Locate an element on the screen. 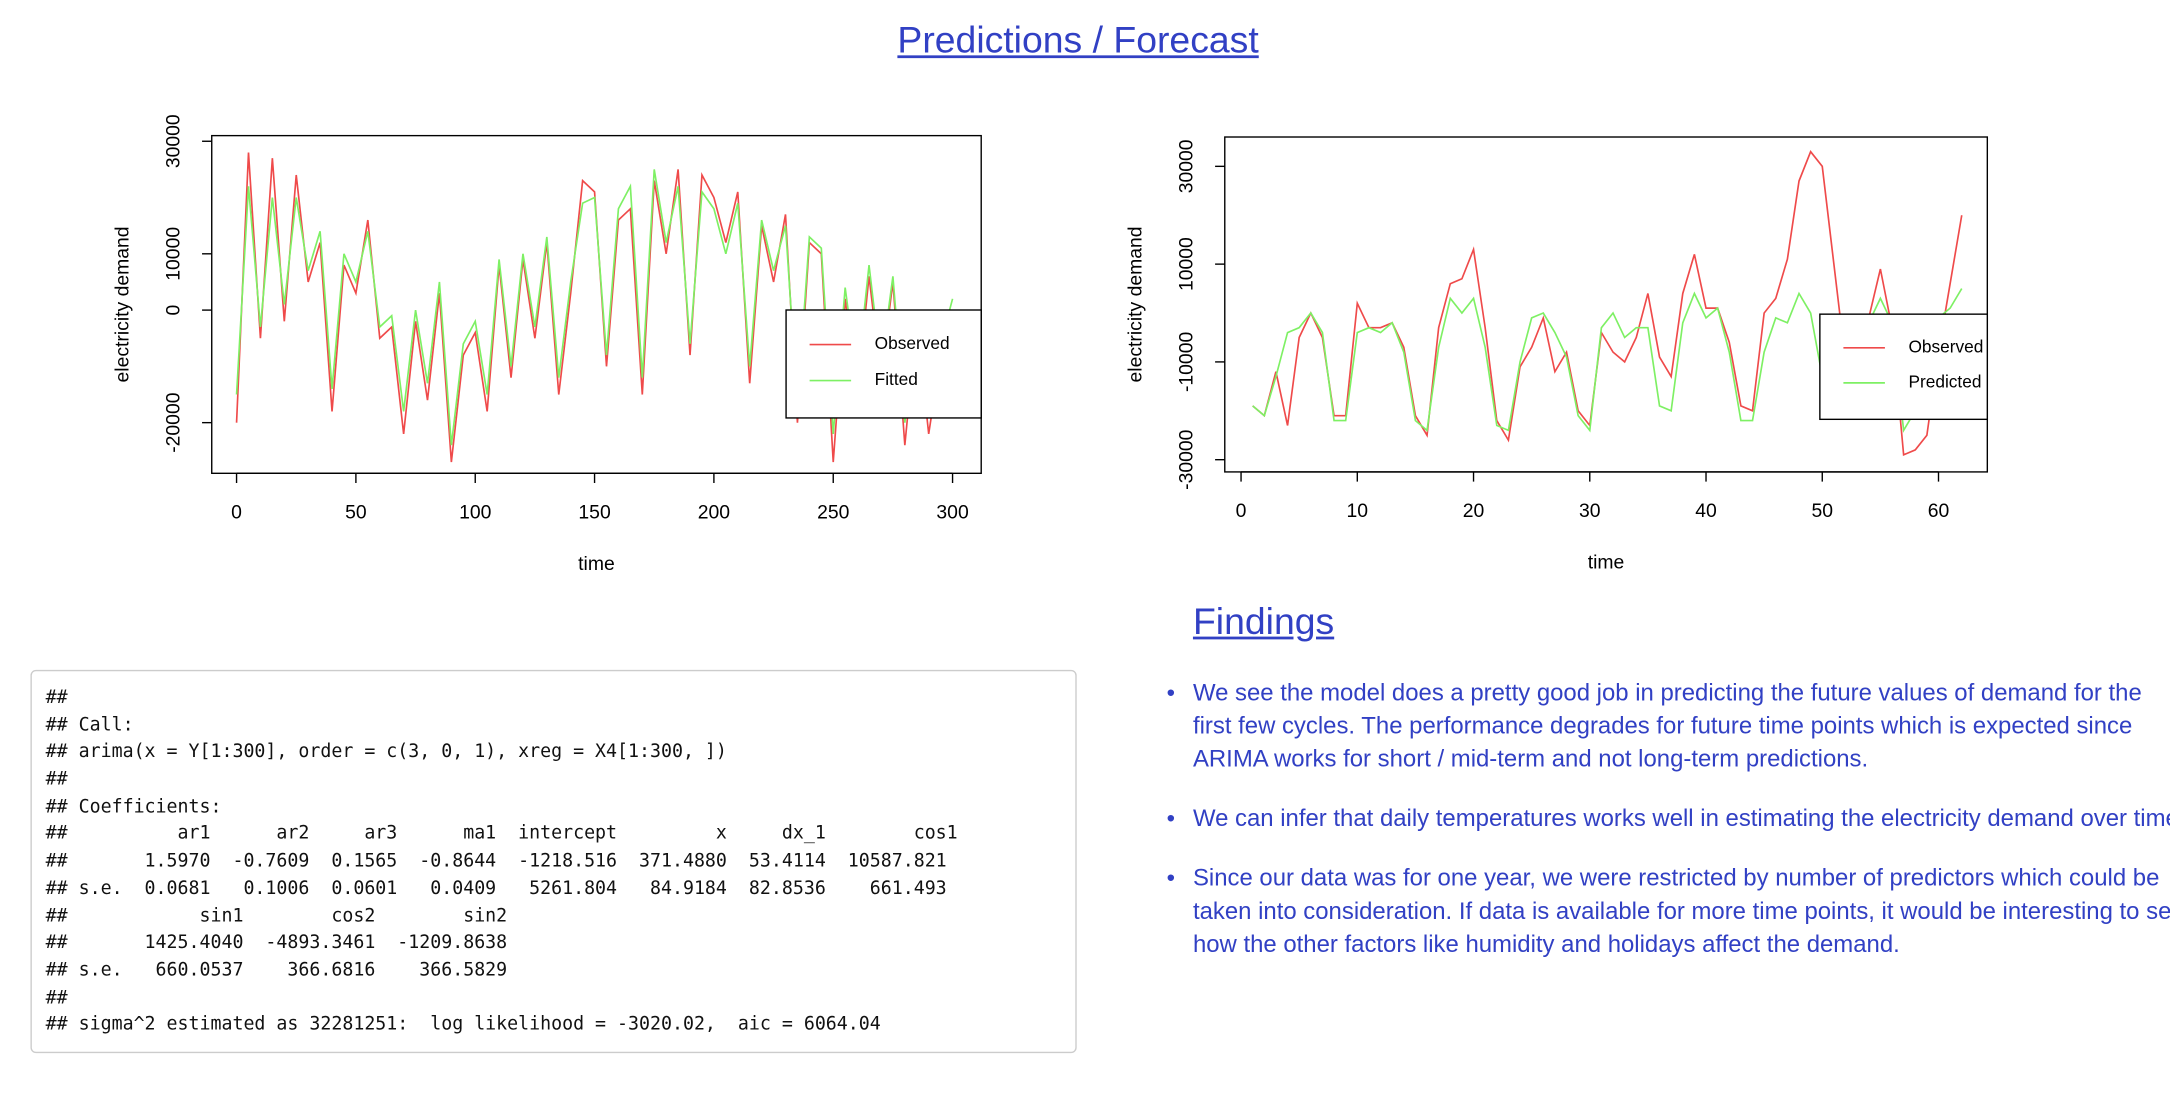 The image size is (2170, 1106). legend-label: Predicted is located at coordinates (1944, 381).